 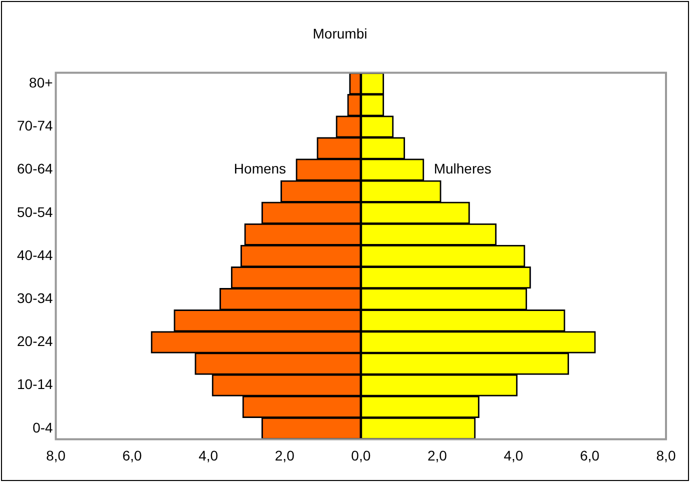 I want to click on series-label: Mulheres, so click(x=463, y=168).